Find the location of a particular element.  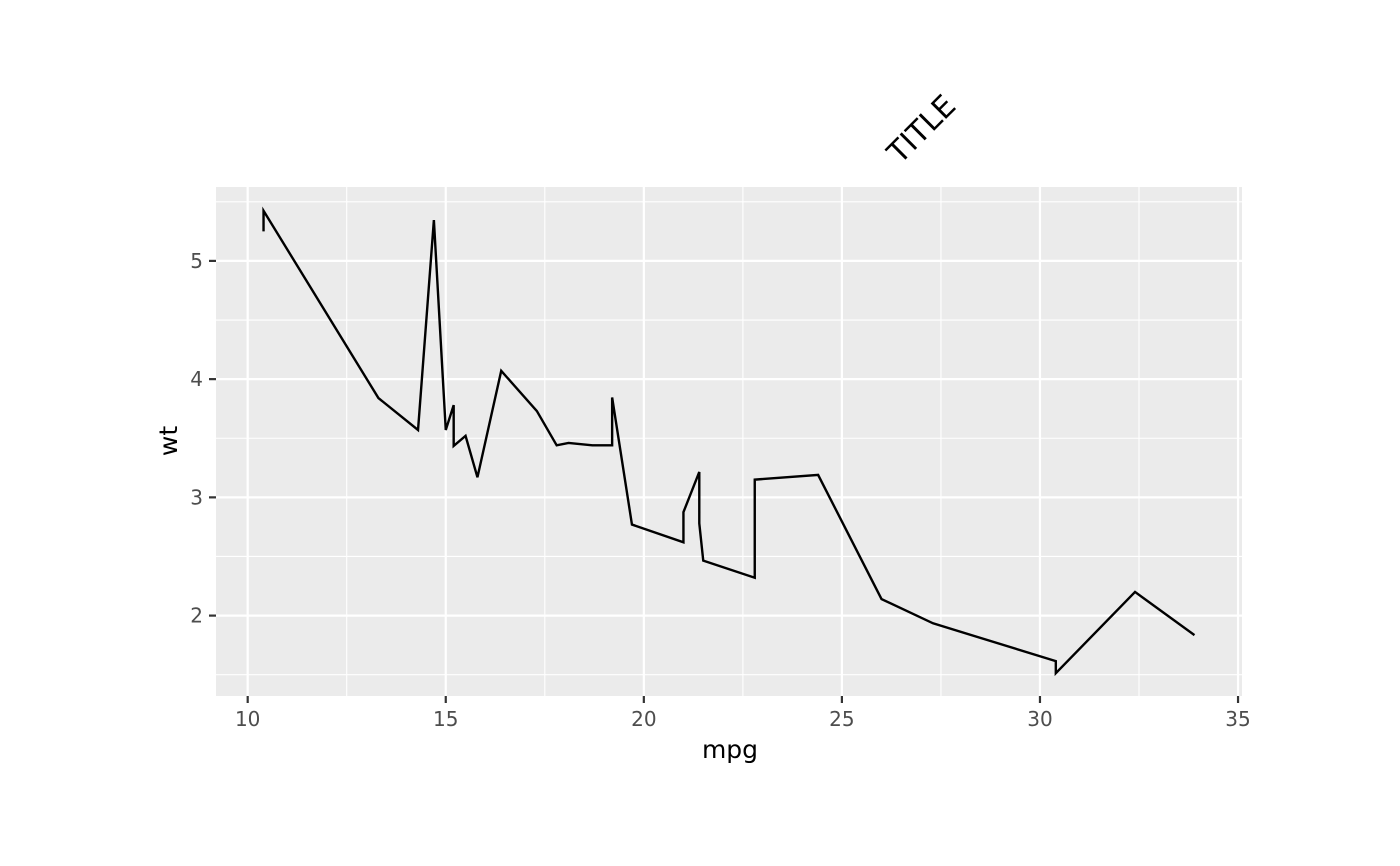

y-tick-label: 5 is located at coordinates (196, 261).